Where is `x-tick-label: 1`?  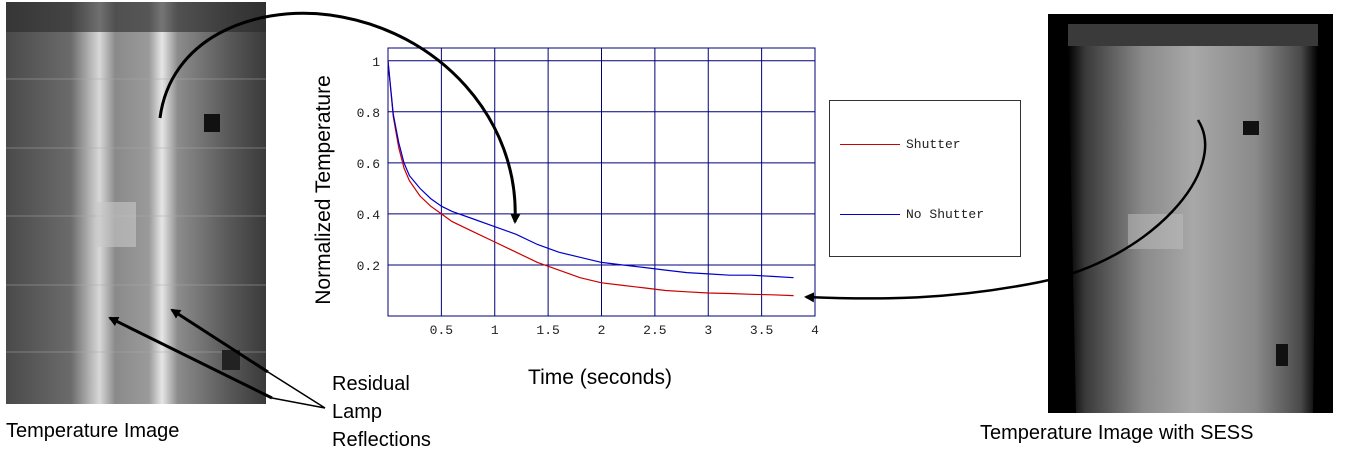 x-tick-label: 1 is located at coordinates (495, 330).